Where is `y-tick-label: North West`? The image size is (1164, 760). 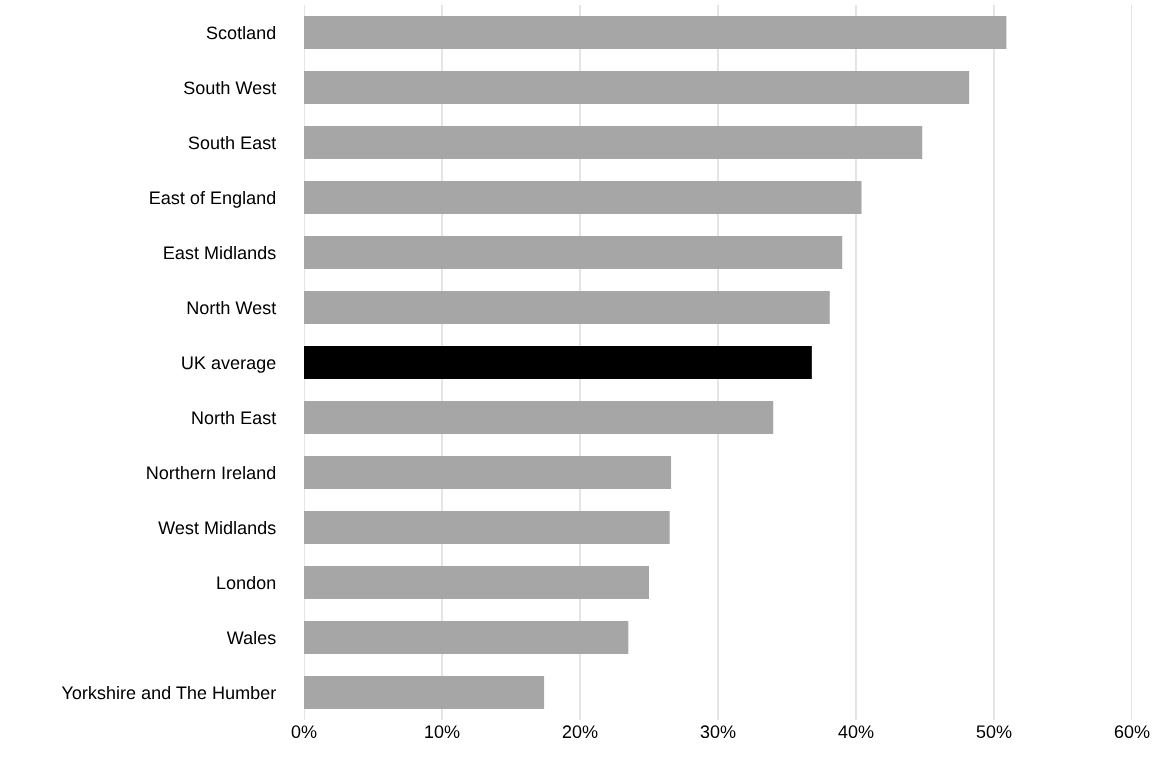
y-tick-label: North West is located at coordinates (232, 307).